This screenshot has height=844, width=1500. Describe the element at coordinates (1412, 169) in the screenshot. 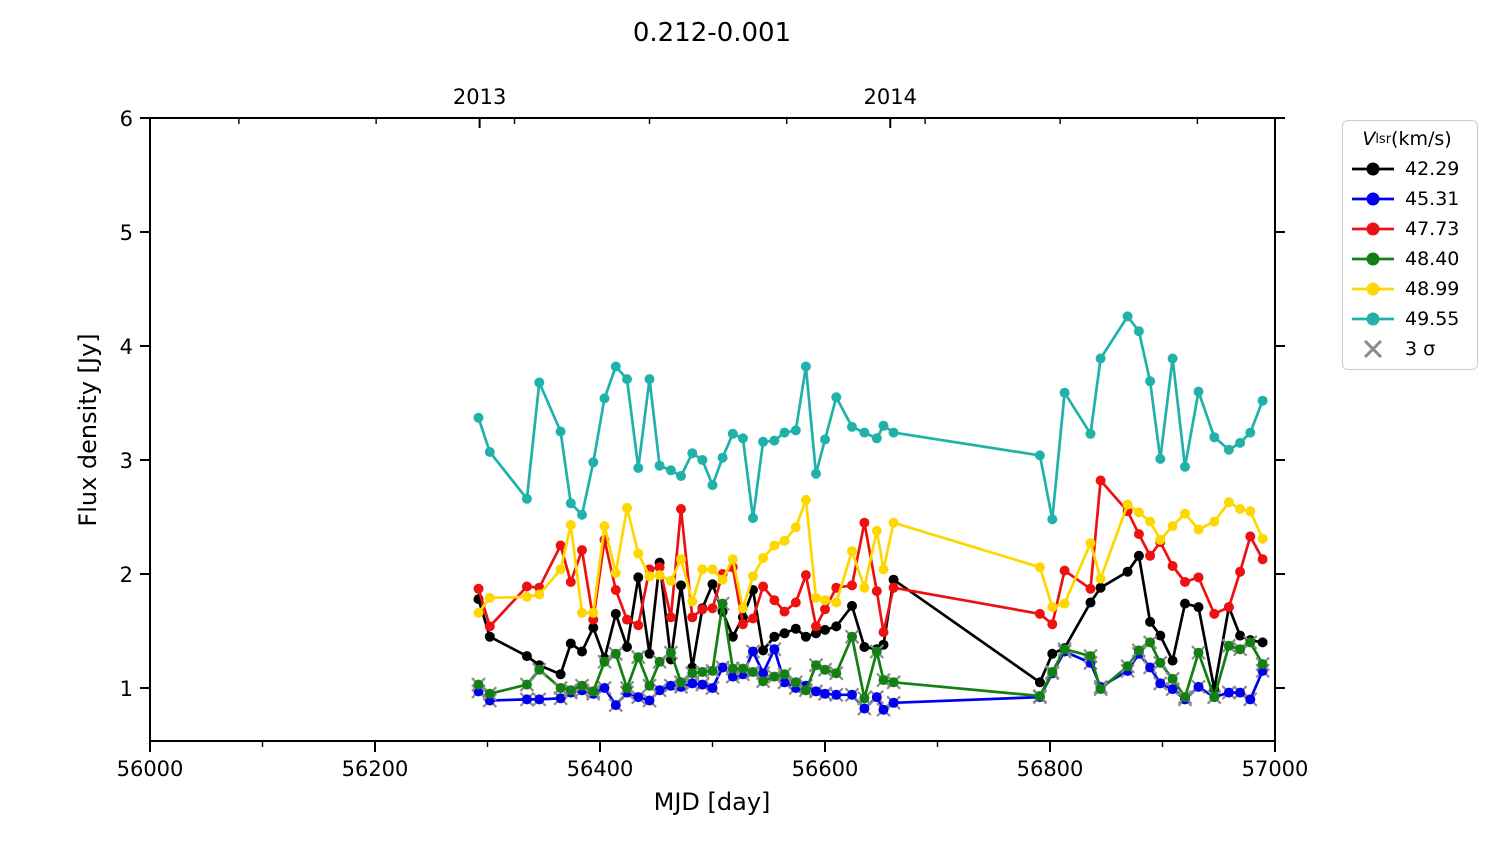

I see `legend-entry-42.29: 42.29` at that location.